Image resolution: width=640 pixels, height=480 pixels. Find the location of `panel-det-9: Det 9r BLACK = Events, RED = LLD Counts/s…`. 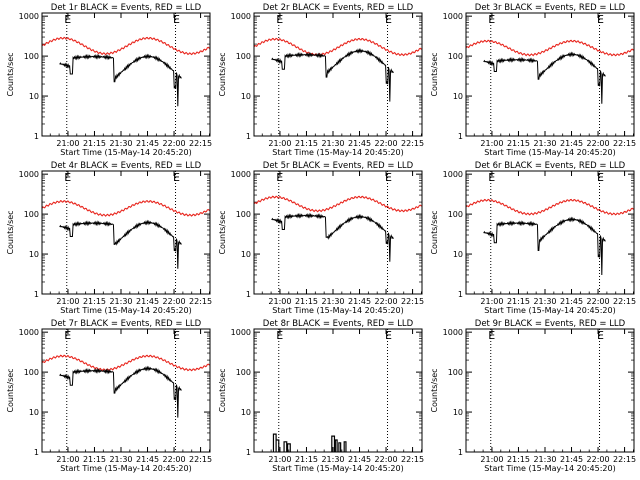

panel-det-9: Det 9r BLACK = Events, RED = LLD Counts/s… is located at coordinates (533, 396).